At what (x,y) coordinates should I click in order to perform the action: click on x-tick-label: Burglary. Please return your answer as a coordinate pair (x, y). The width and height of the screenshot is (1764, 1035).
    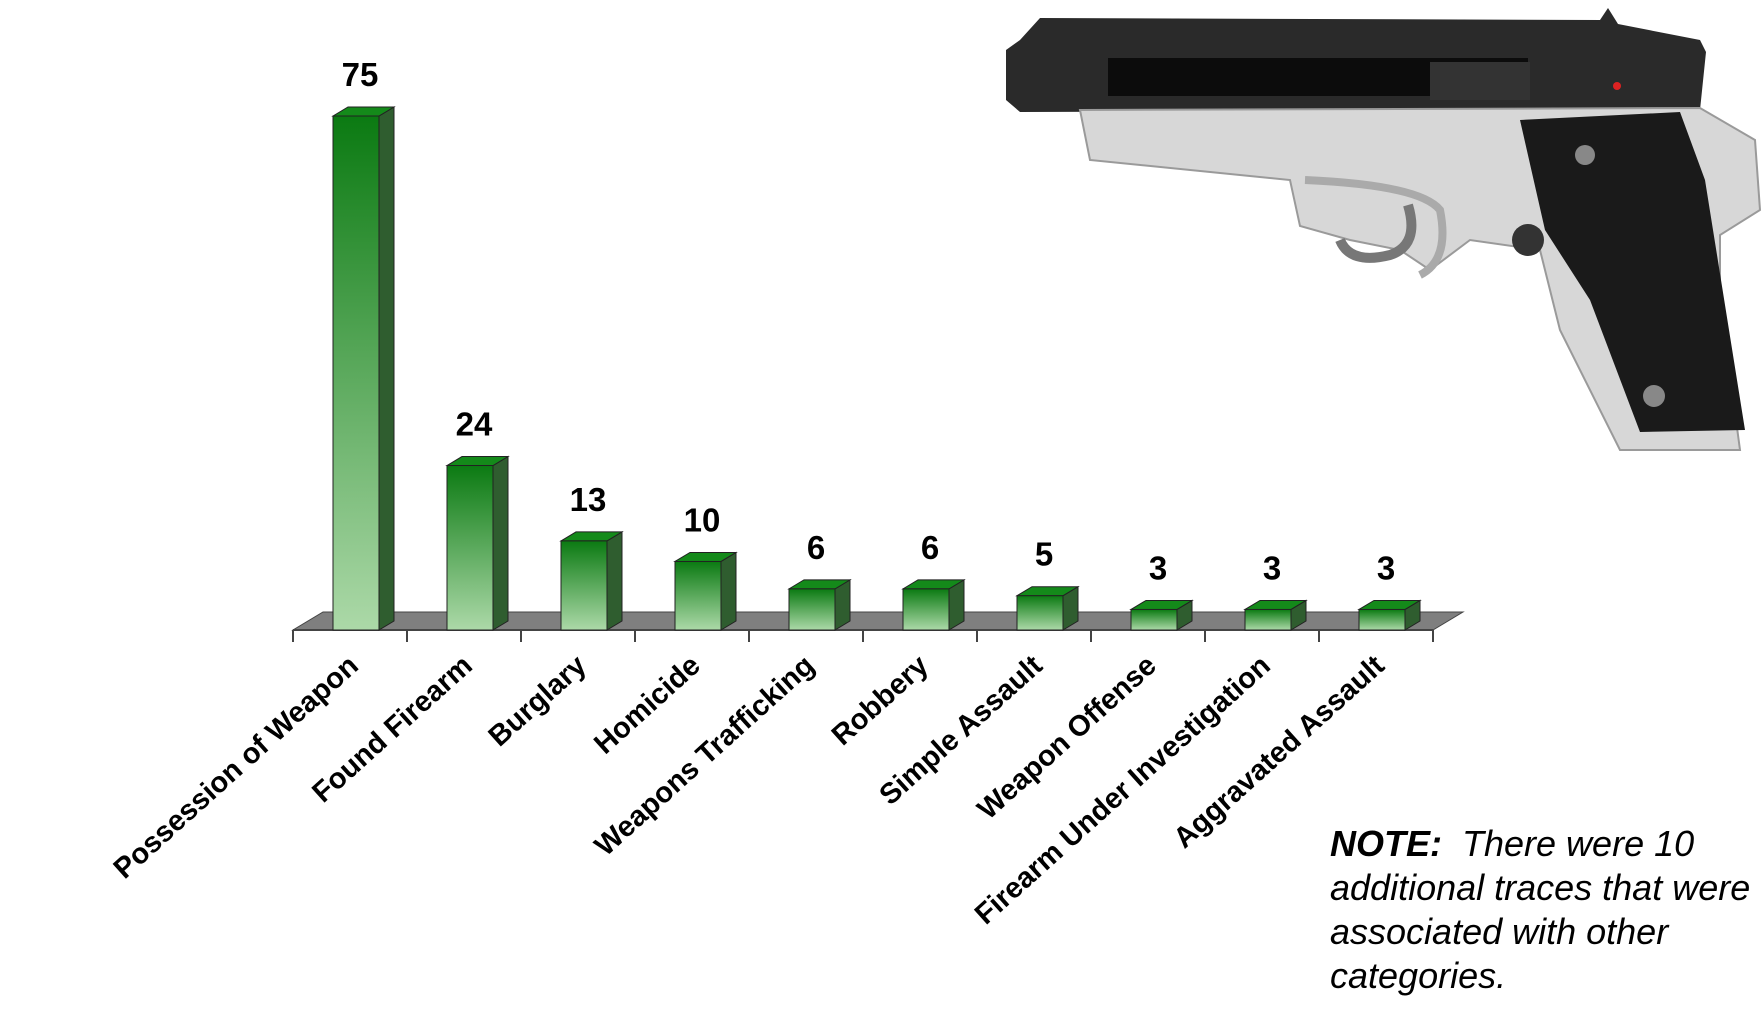
    Looking at the image, I should click on (538, 701).